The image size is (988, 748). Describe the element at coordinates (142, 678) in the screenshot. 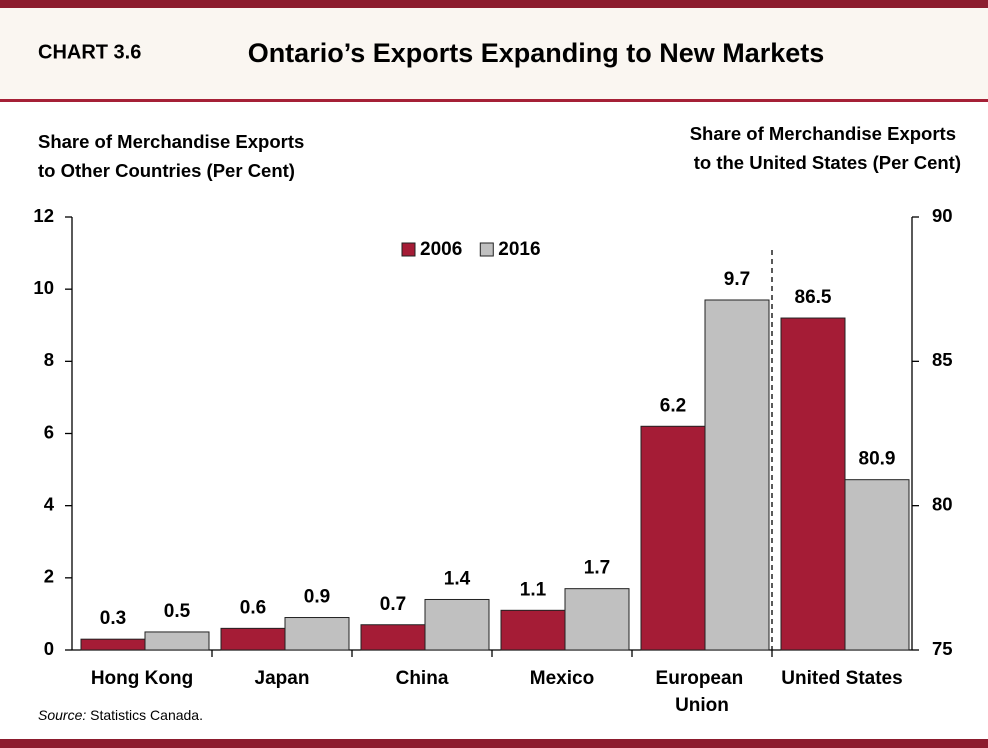

I see `x-tick-label: Hong Kong` at that location.